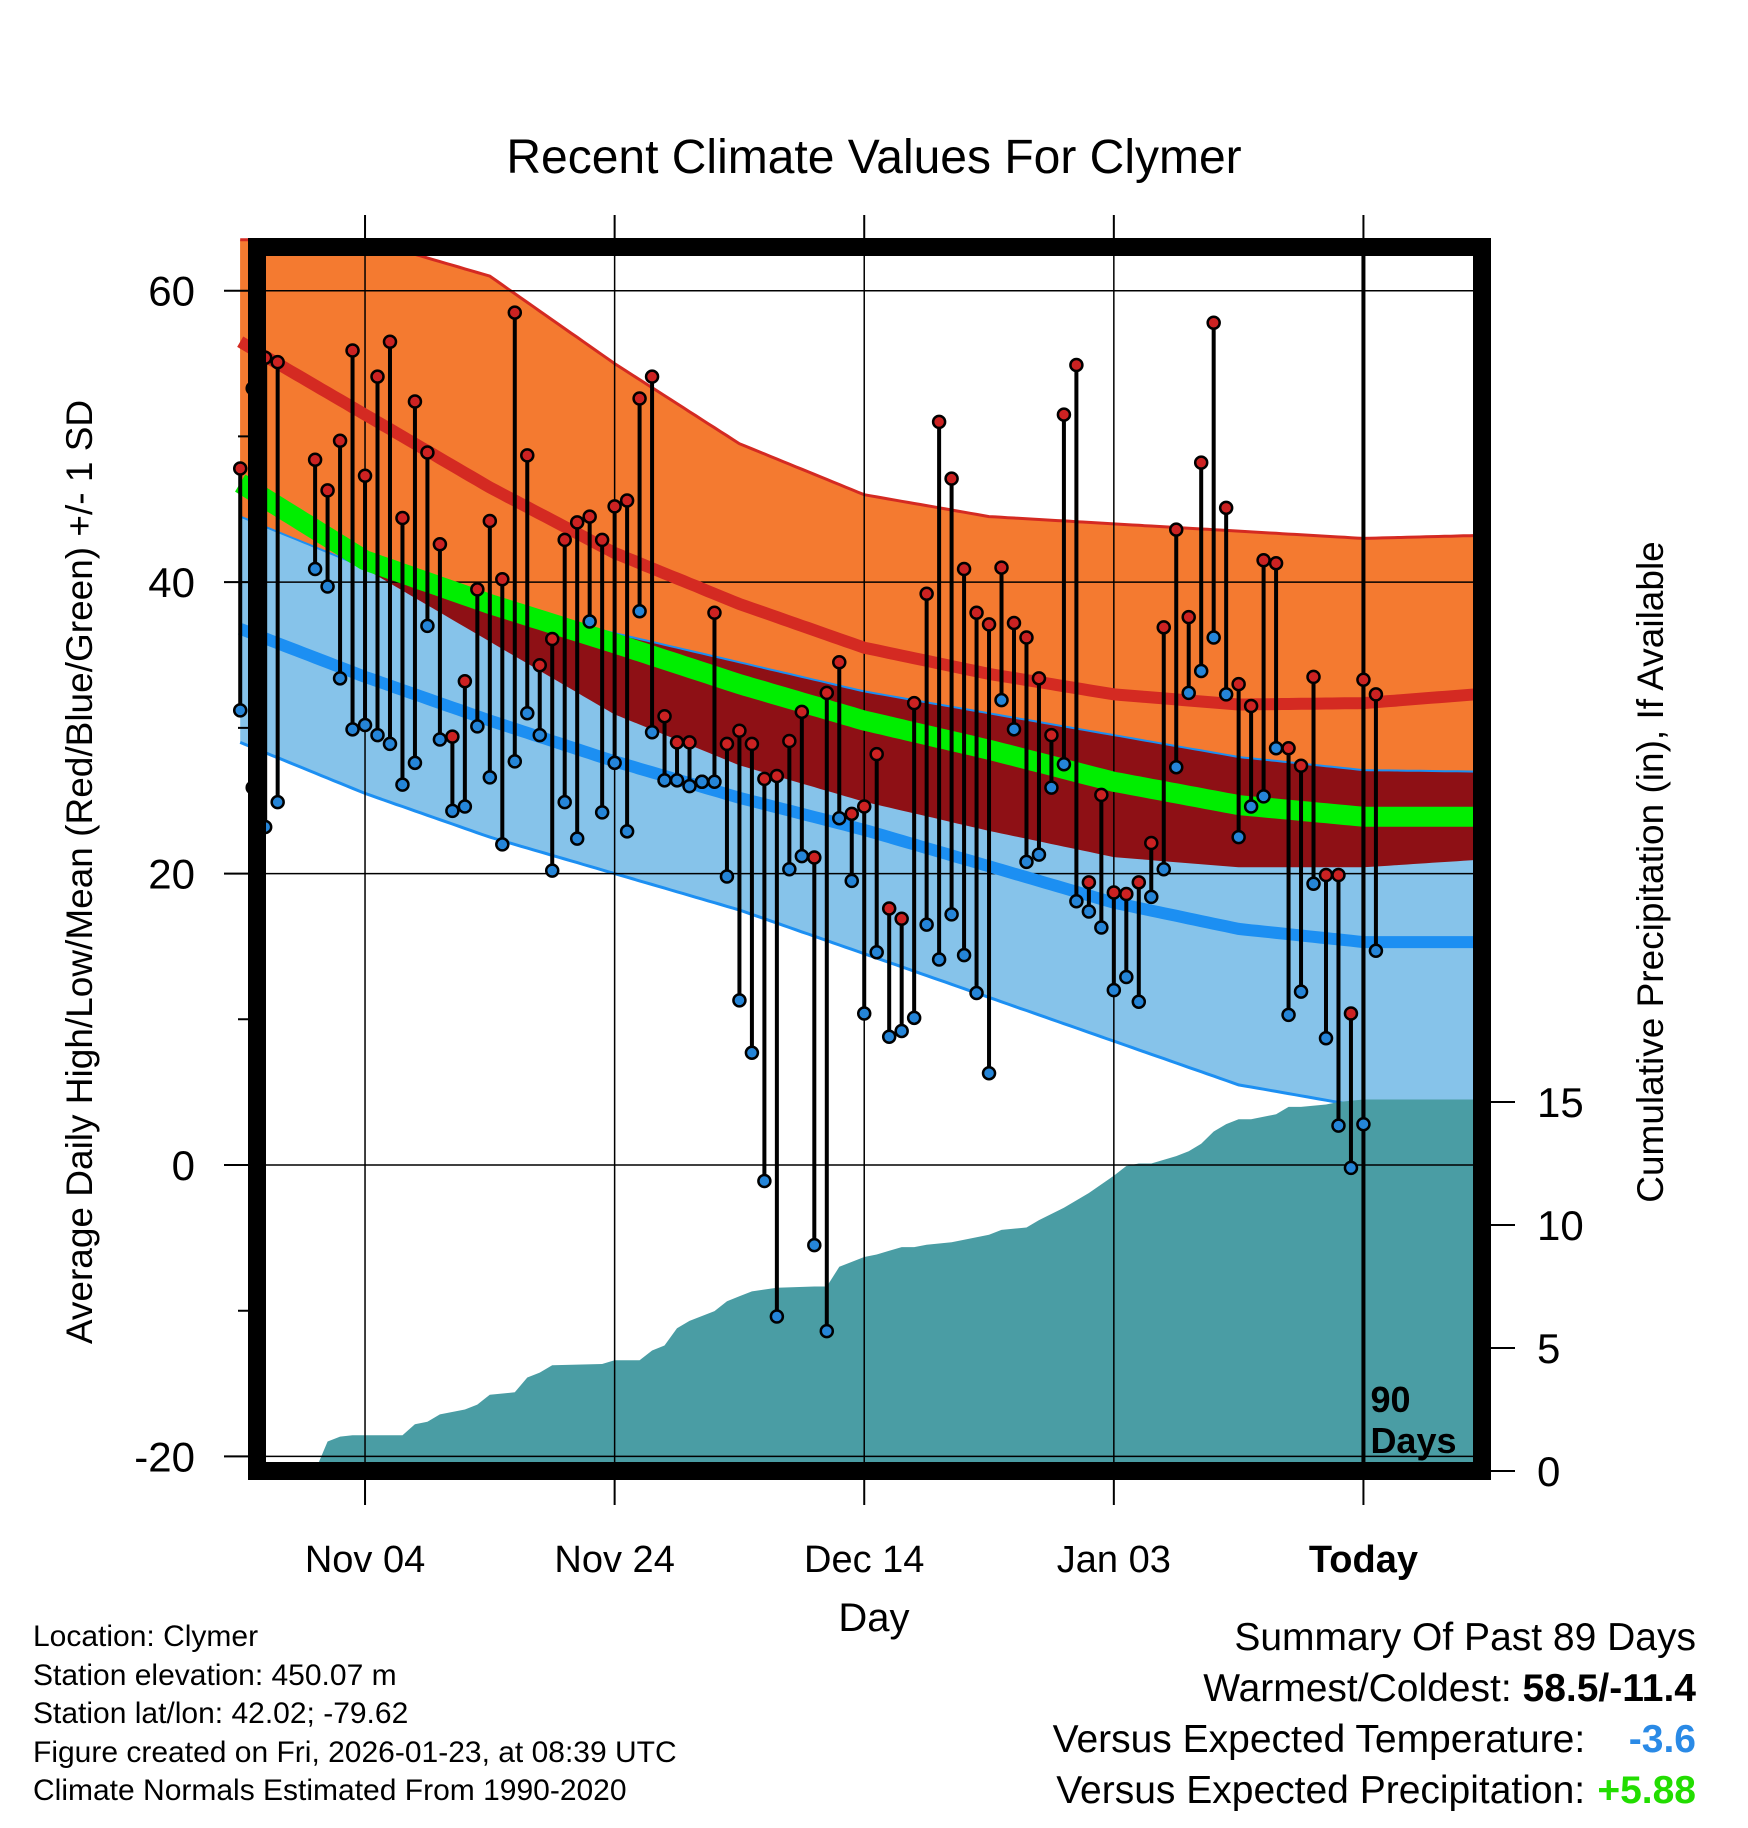 The height and width of the screenshot is (1828, 1748). What do you see at coordinates (1560, 1225) in the screenshot?
I see `y2-tick-label: 10` at bounding box center [1560, 1225].